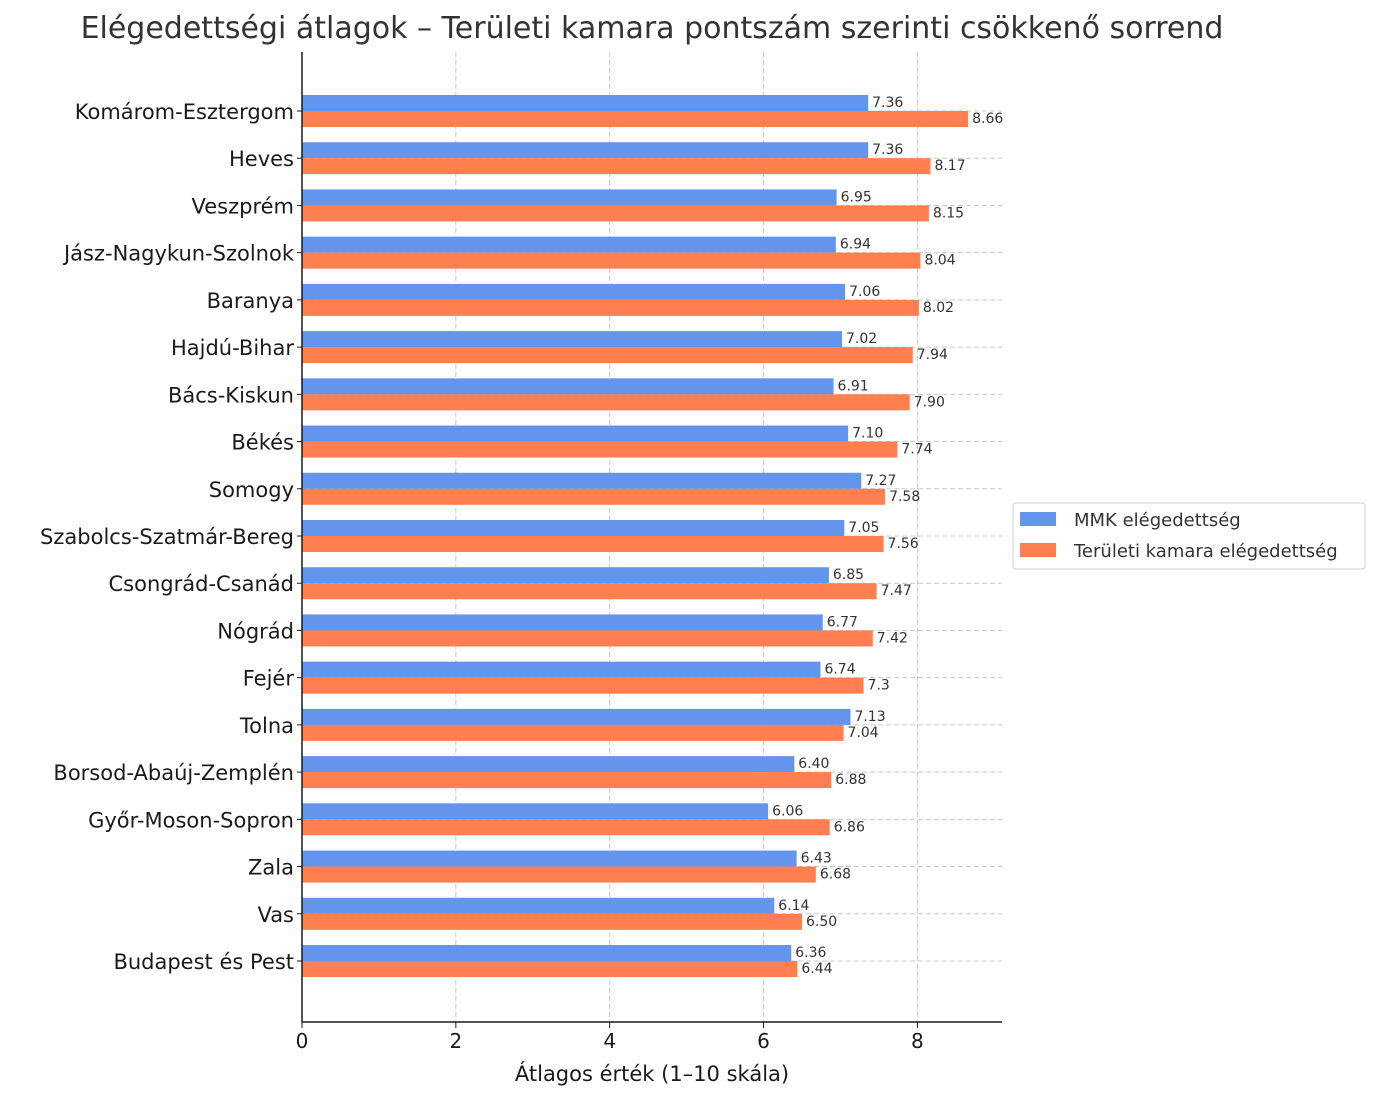 This screenshot has width=1381, height=1109. What do you see at coordinates (948, 213) in the screenshot?
I see `value-label: 8.15` at bounding box center [948, 213].